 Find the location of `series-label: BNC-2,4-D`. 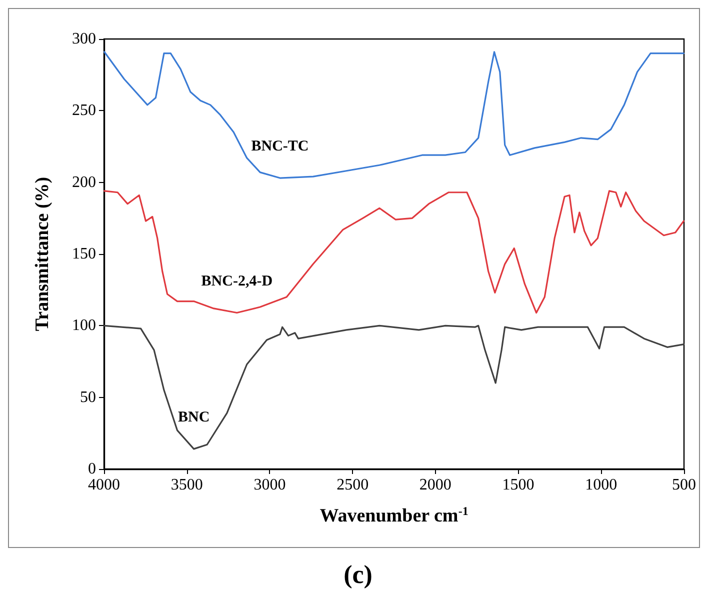

series-label: BNC-2,4-D is located at coordinates (237, 281).